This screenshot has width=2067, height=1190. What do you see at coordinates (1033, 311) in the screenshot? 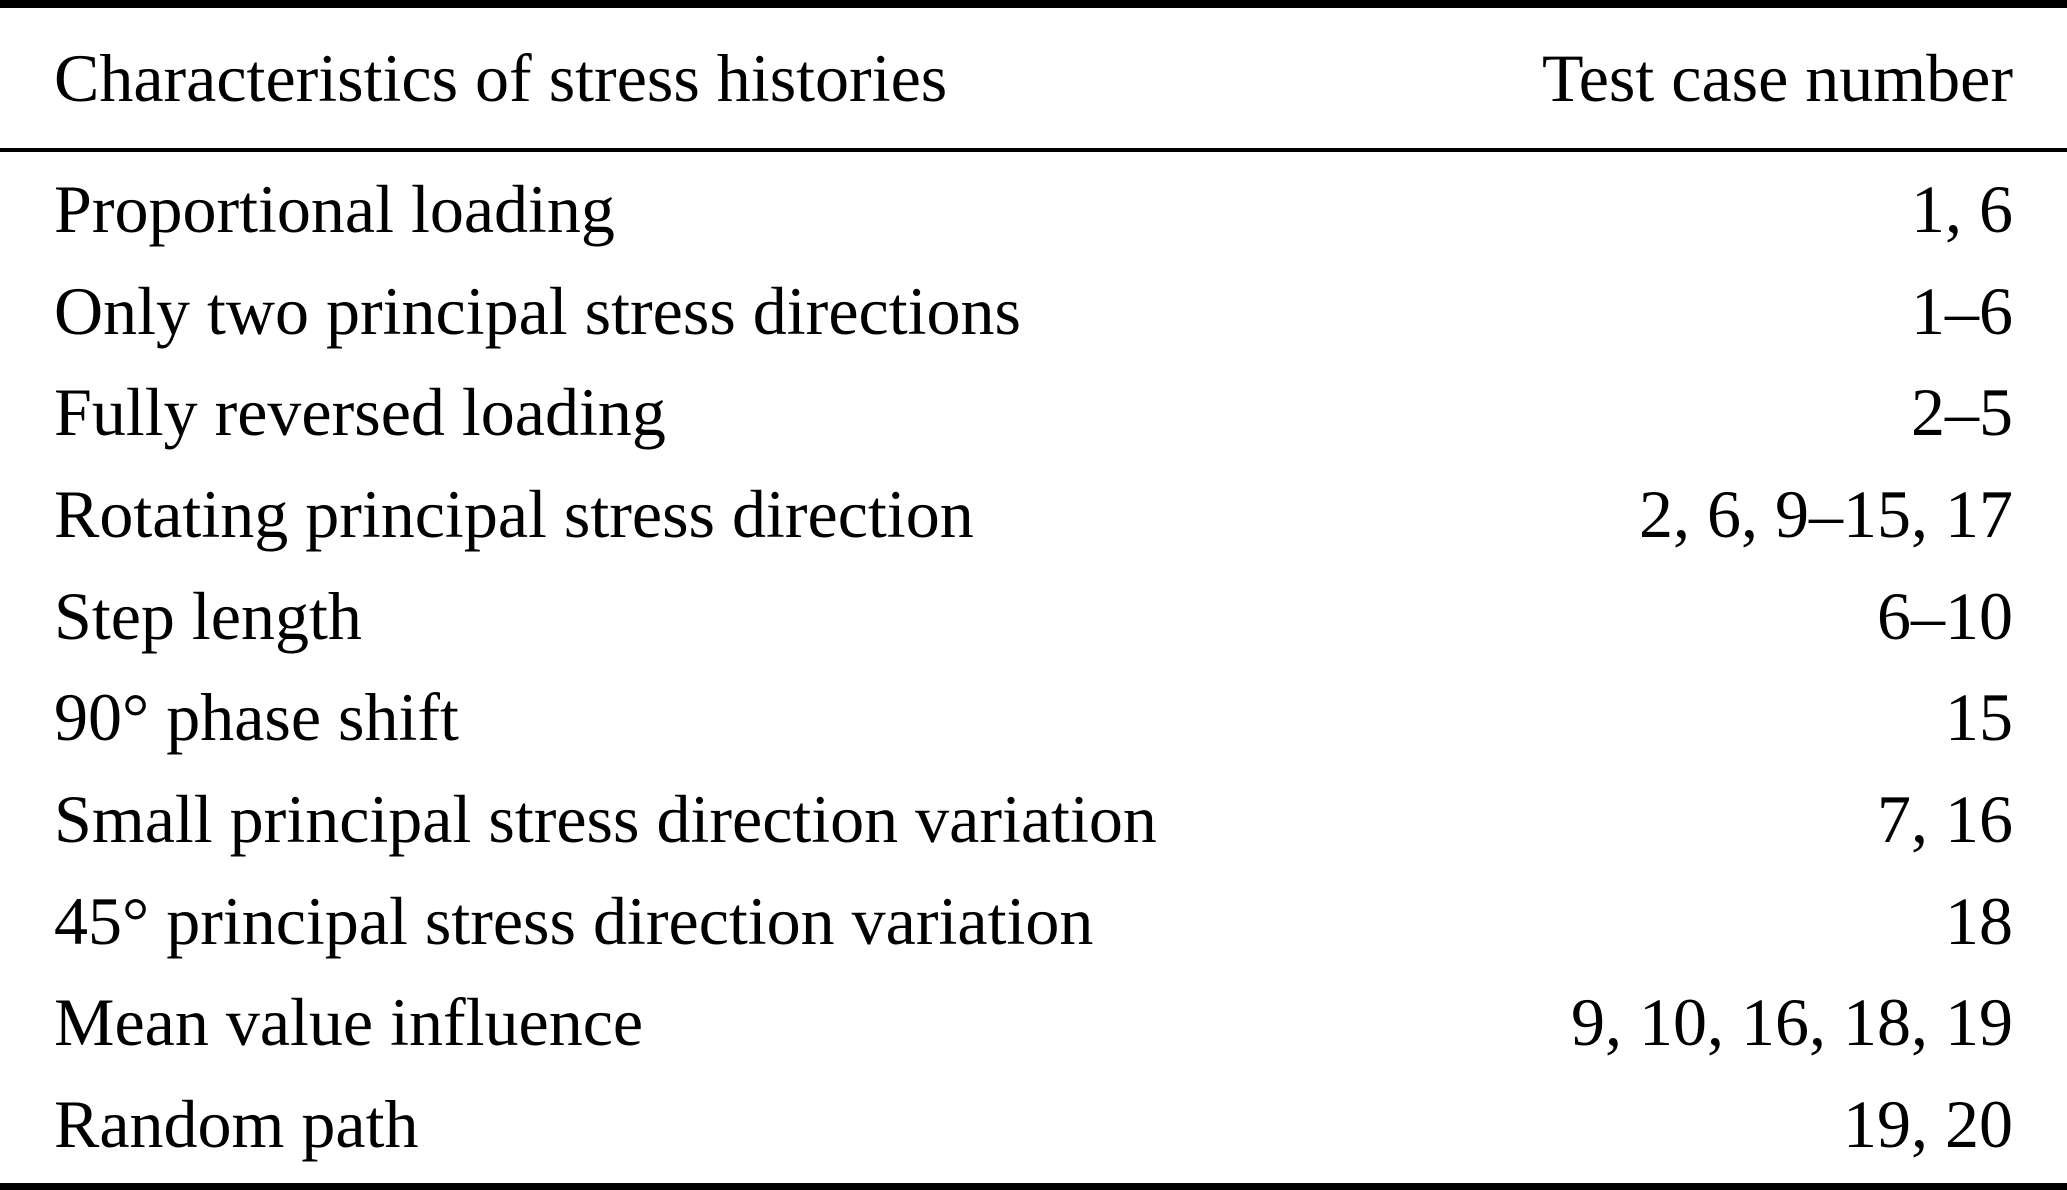
I see `table-row: Only two principal stress directions 1–6` at bounding box center [1033, 311].